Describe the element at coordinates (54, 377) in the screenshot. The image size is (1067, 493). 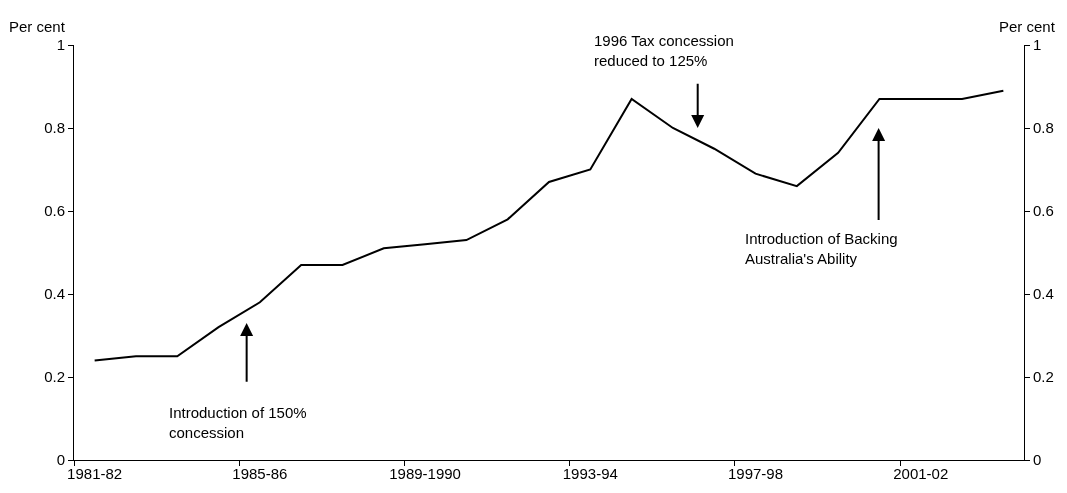
I see `y-tick-label: 0.2` at that location.